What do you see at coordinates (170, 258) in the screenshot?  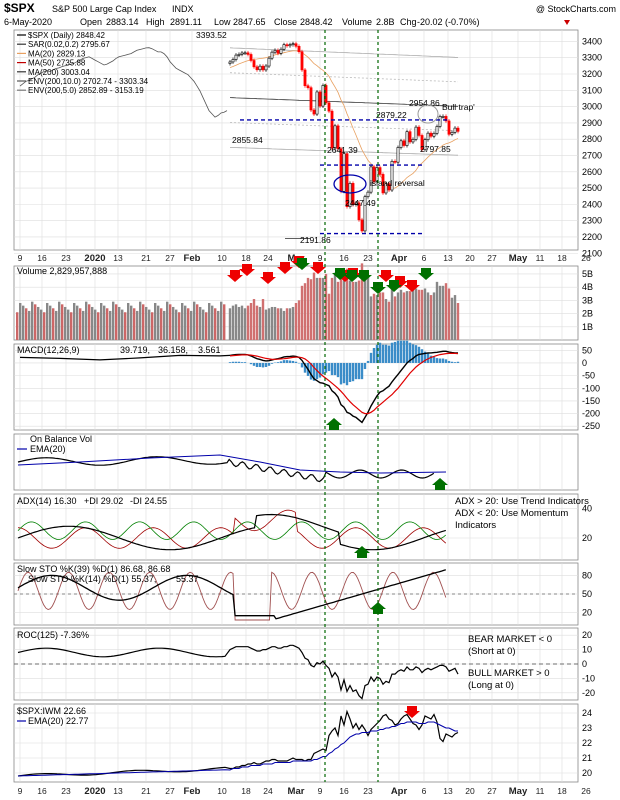 I see `x-axis-top-tick: 27` at bounding box center [170, 258].